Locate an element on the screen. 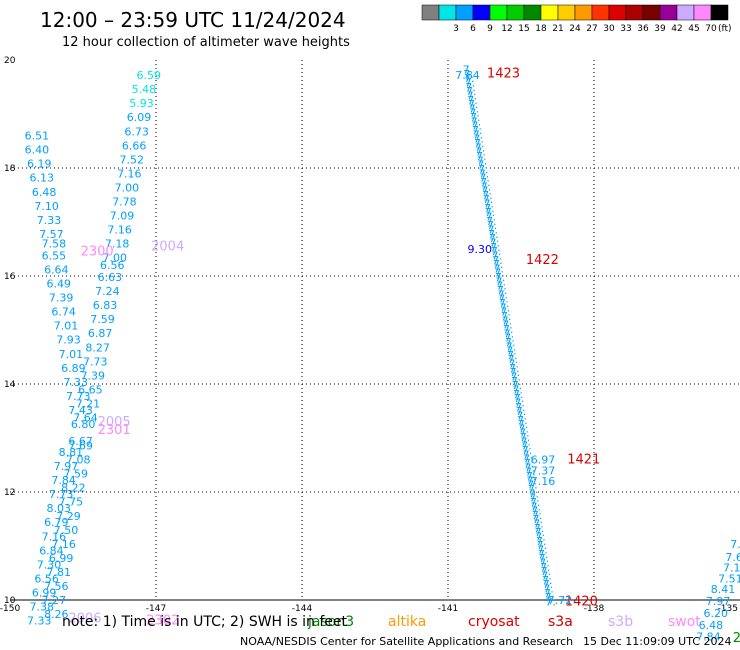 Image resolution: width=740 pixels, height=650 pixels. wave-height-label: 7.50 is located at coordinates (66, 530).